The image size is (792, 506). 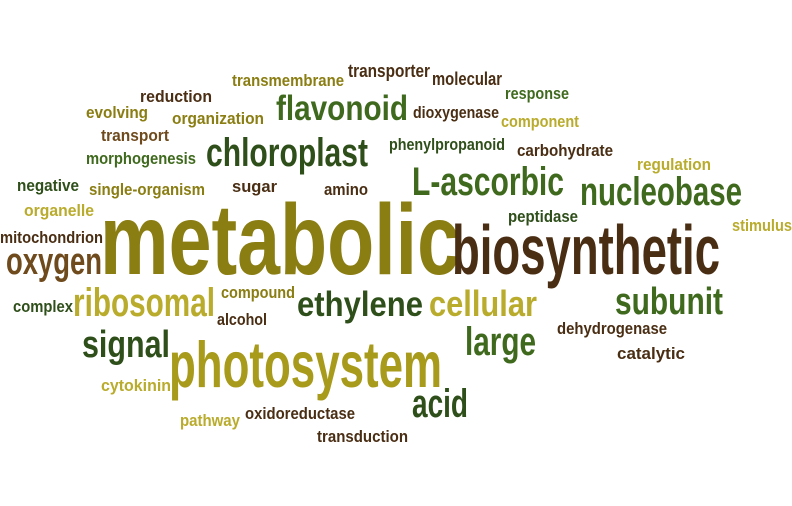 I want to click on word-reduction: reduction, so click(x=176, y=96).